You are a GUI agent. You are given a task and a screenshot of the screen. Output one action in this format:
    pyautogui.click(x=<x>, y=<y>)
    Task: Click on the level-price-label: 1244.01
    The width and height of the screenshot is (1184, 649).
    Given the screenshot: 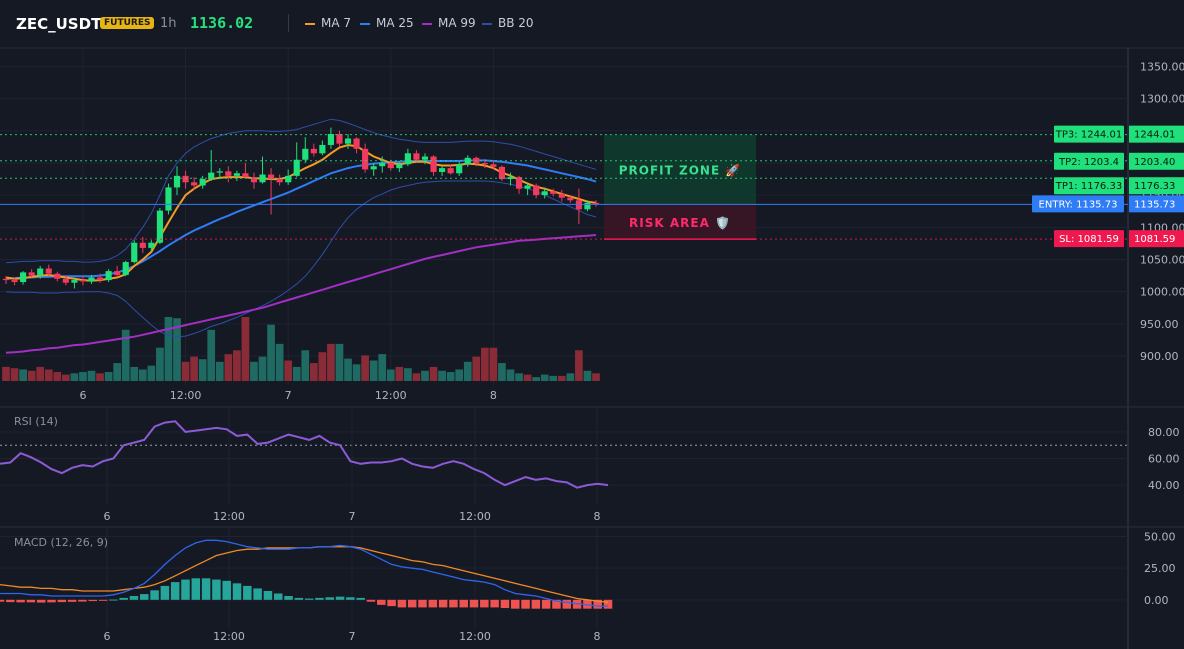 What is the action you would take?
    pyautogui.click(x=1154, y=135)
    